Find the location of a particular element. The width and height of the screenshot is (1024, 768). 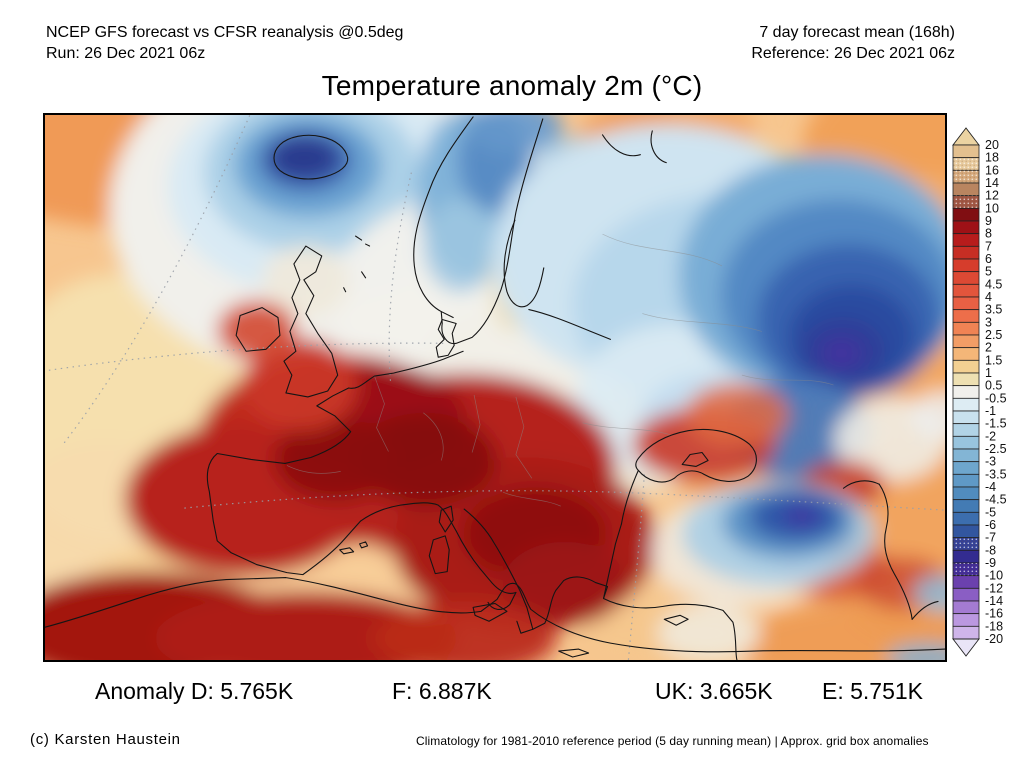

svg-text: -20 is located at coordinates (994, 639).